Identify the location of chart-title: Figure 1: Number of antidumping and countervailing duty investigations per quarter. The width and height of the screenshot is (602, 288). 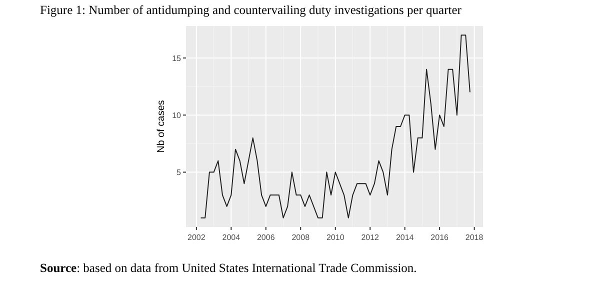
(251, 10).